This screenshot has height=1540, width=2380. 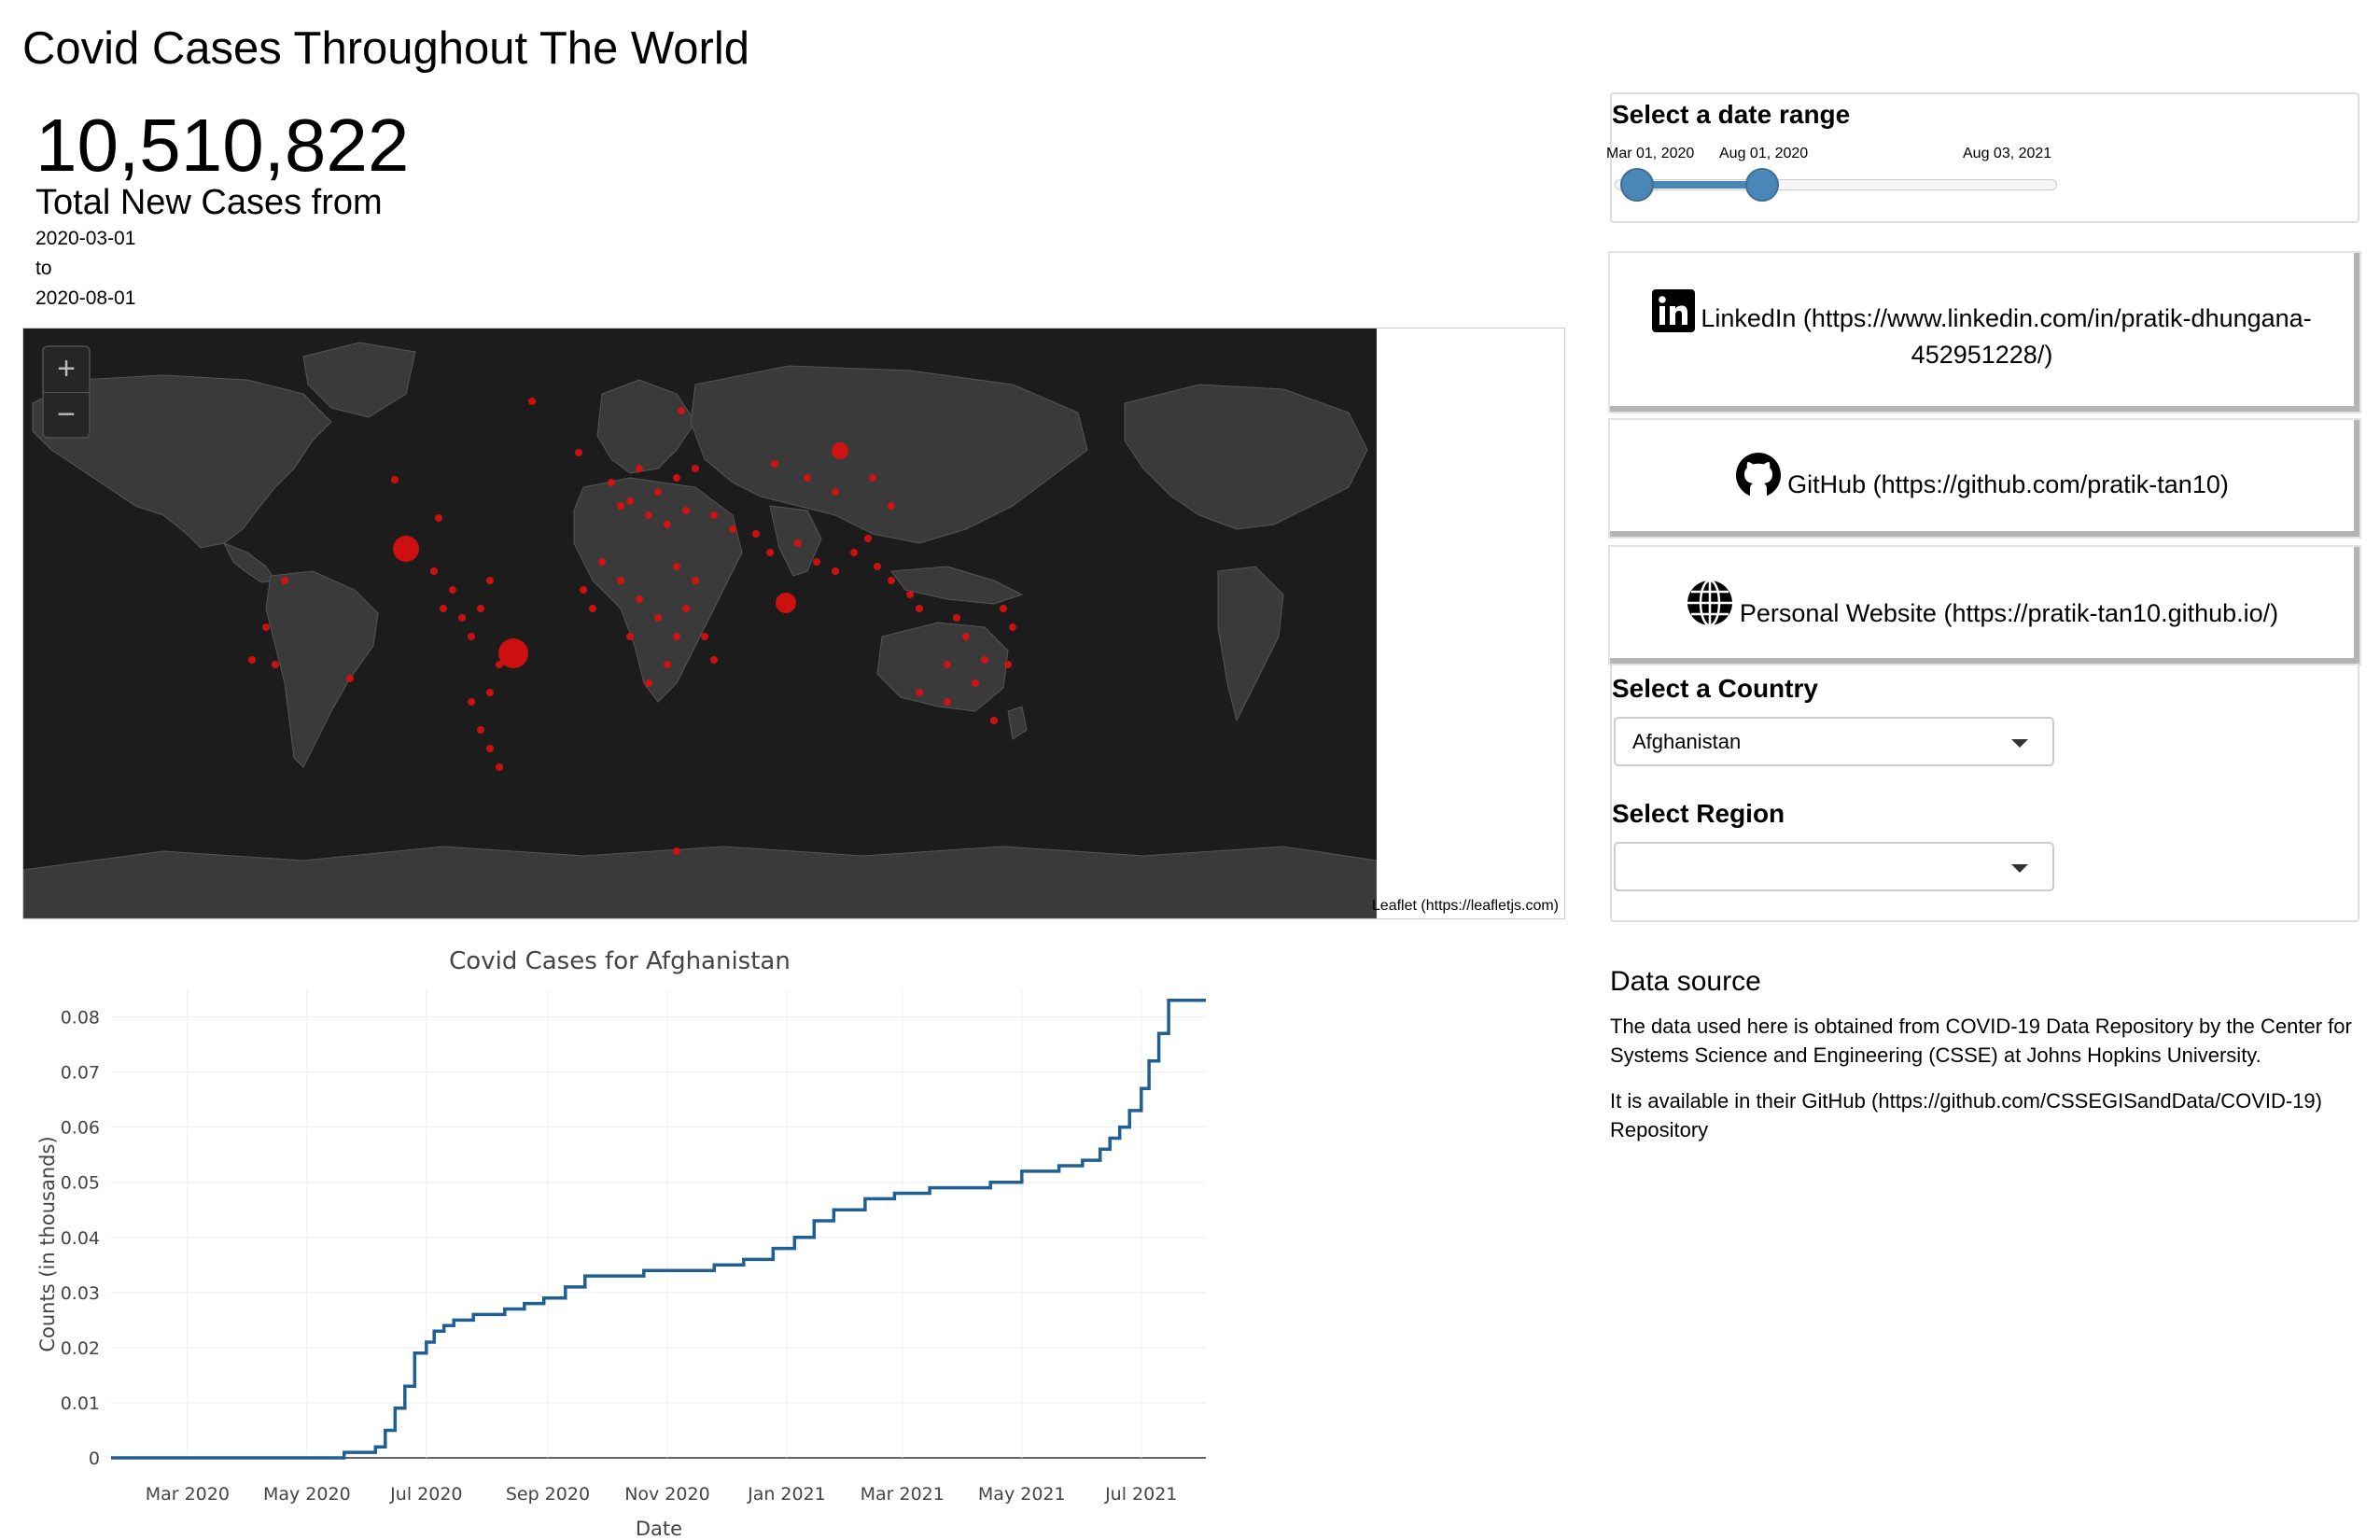 What do you see at coordinates (1834, 741) in the screenshot?
I see `country-select: Afghanistan` at bounding box center [1834, 741].